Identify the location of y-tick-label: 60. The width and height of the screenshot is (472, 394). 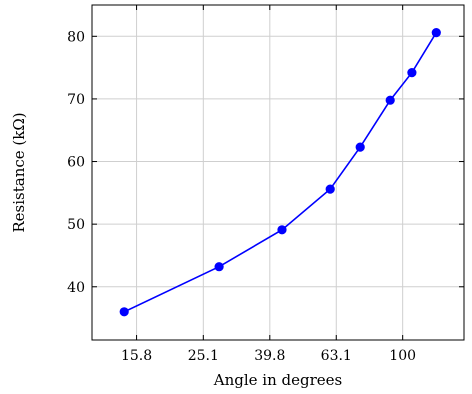
(76, 163).